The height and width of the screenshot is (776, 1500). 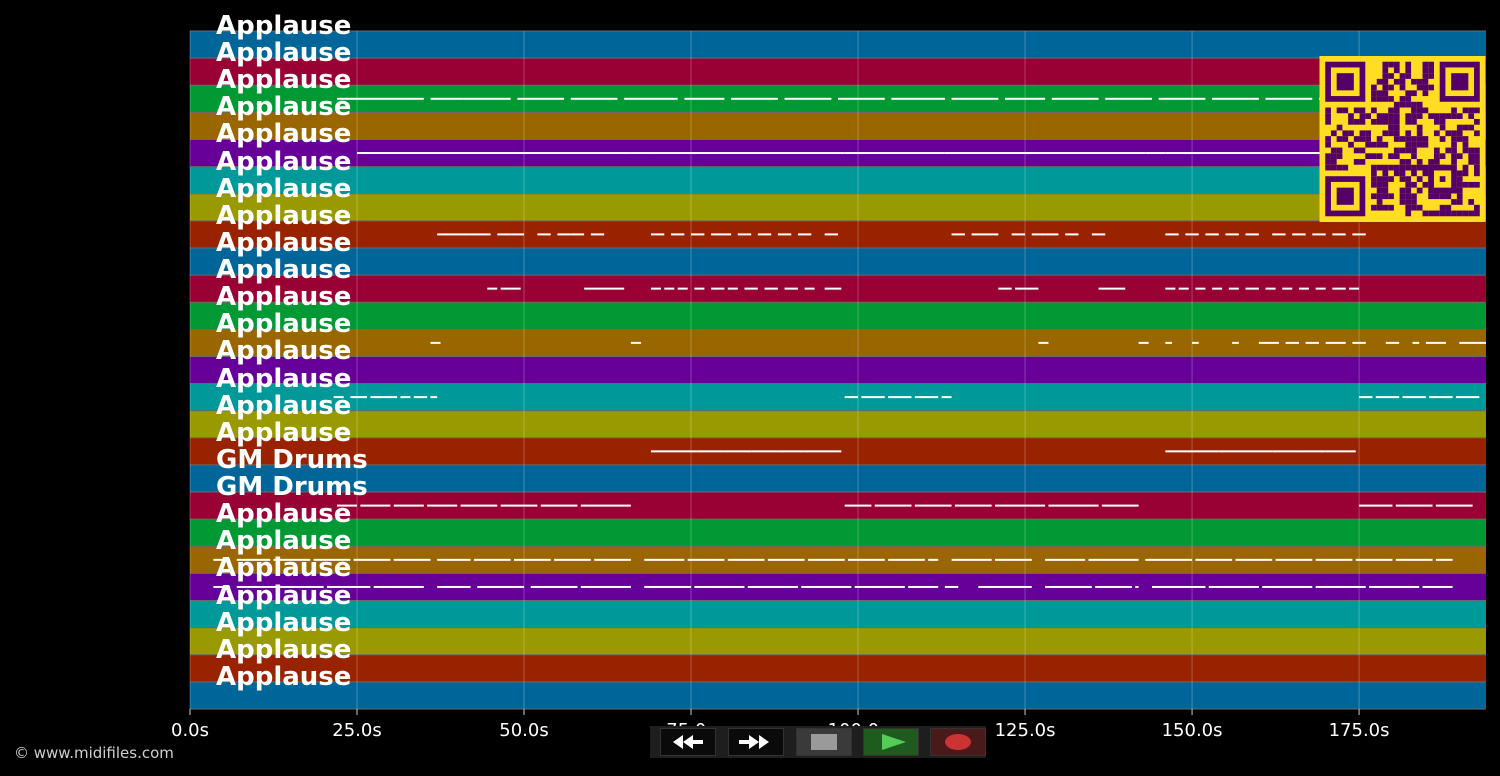 I want to click on tick-label: 125.0s, so click(x=1025, y=730).